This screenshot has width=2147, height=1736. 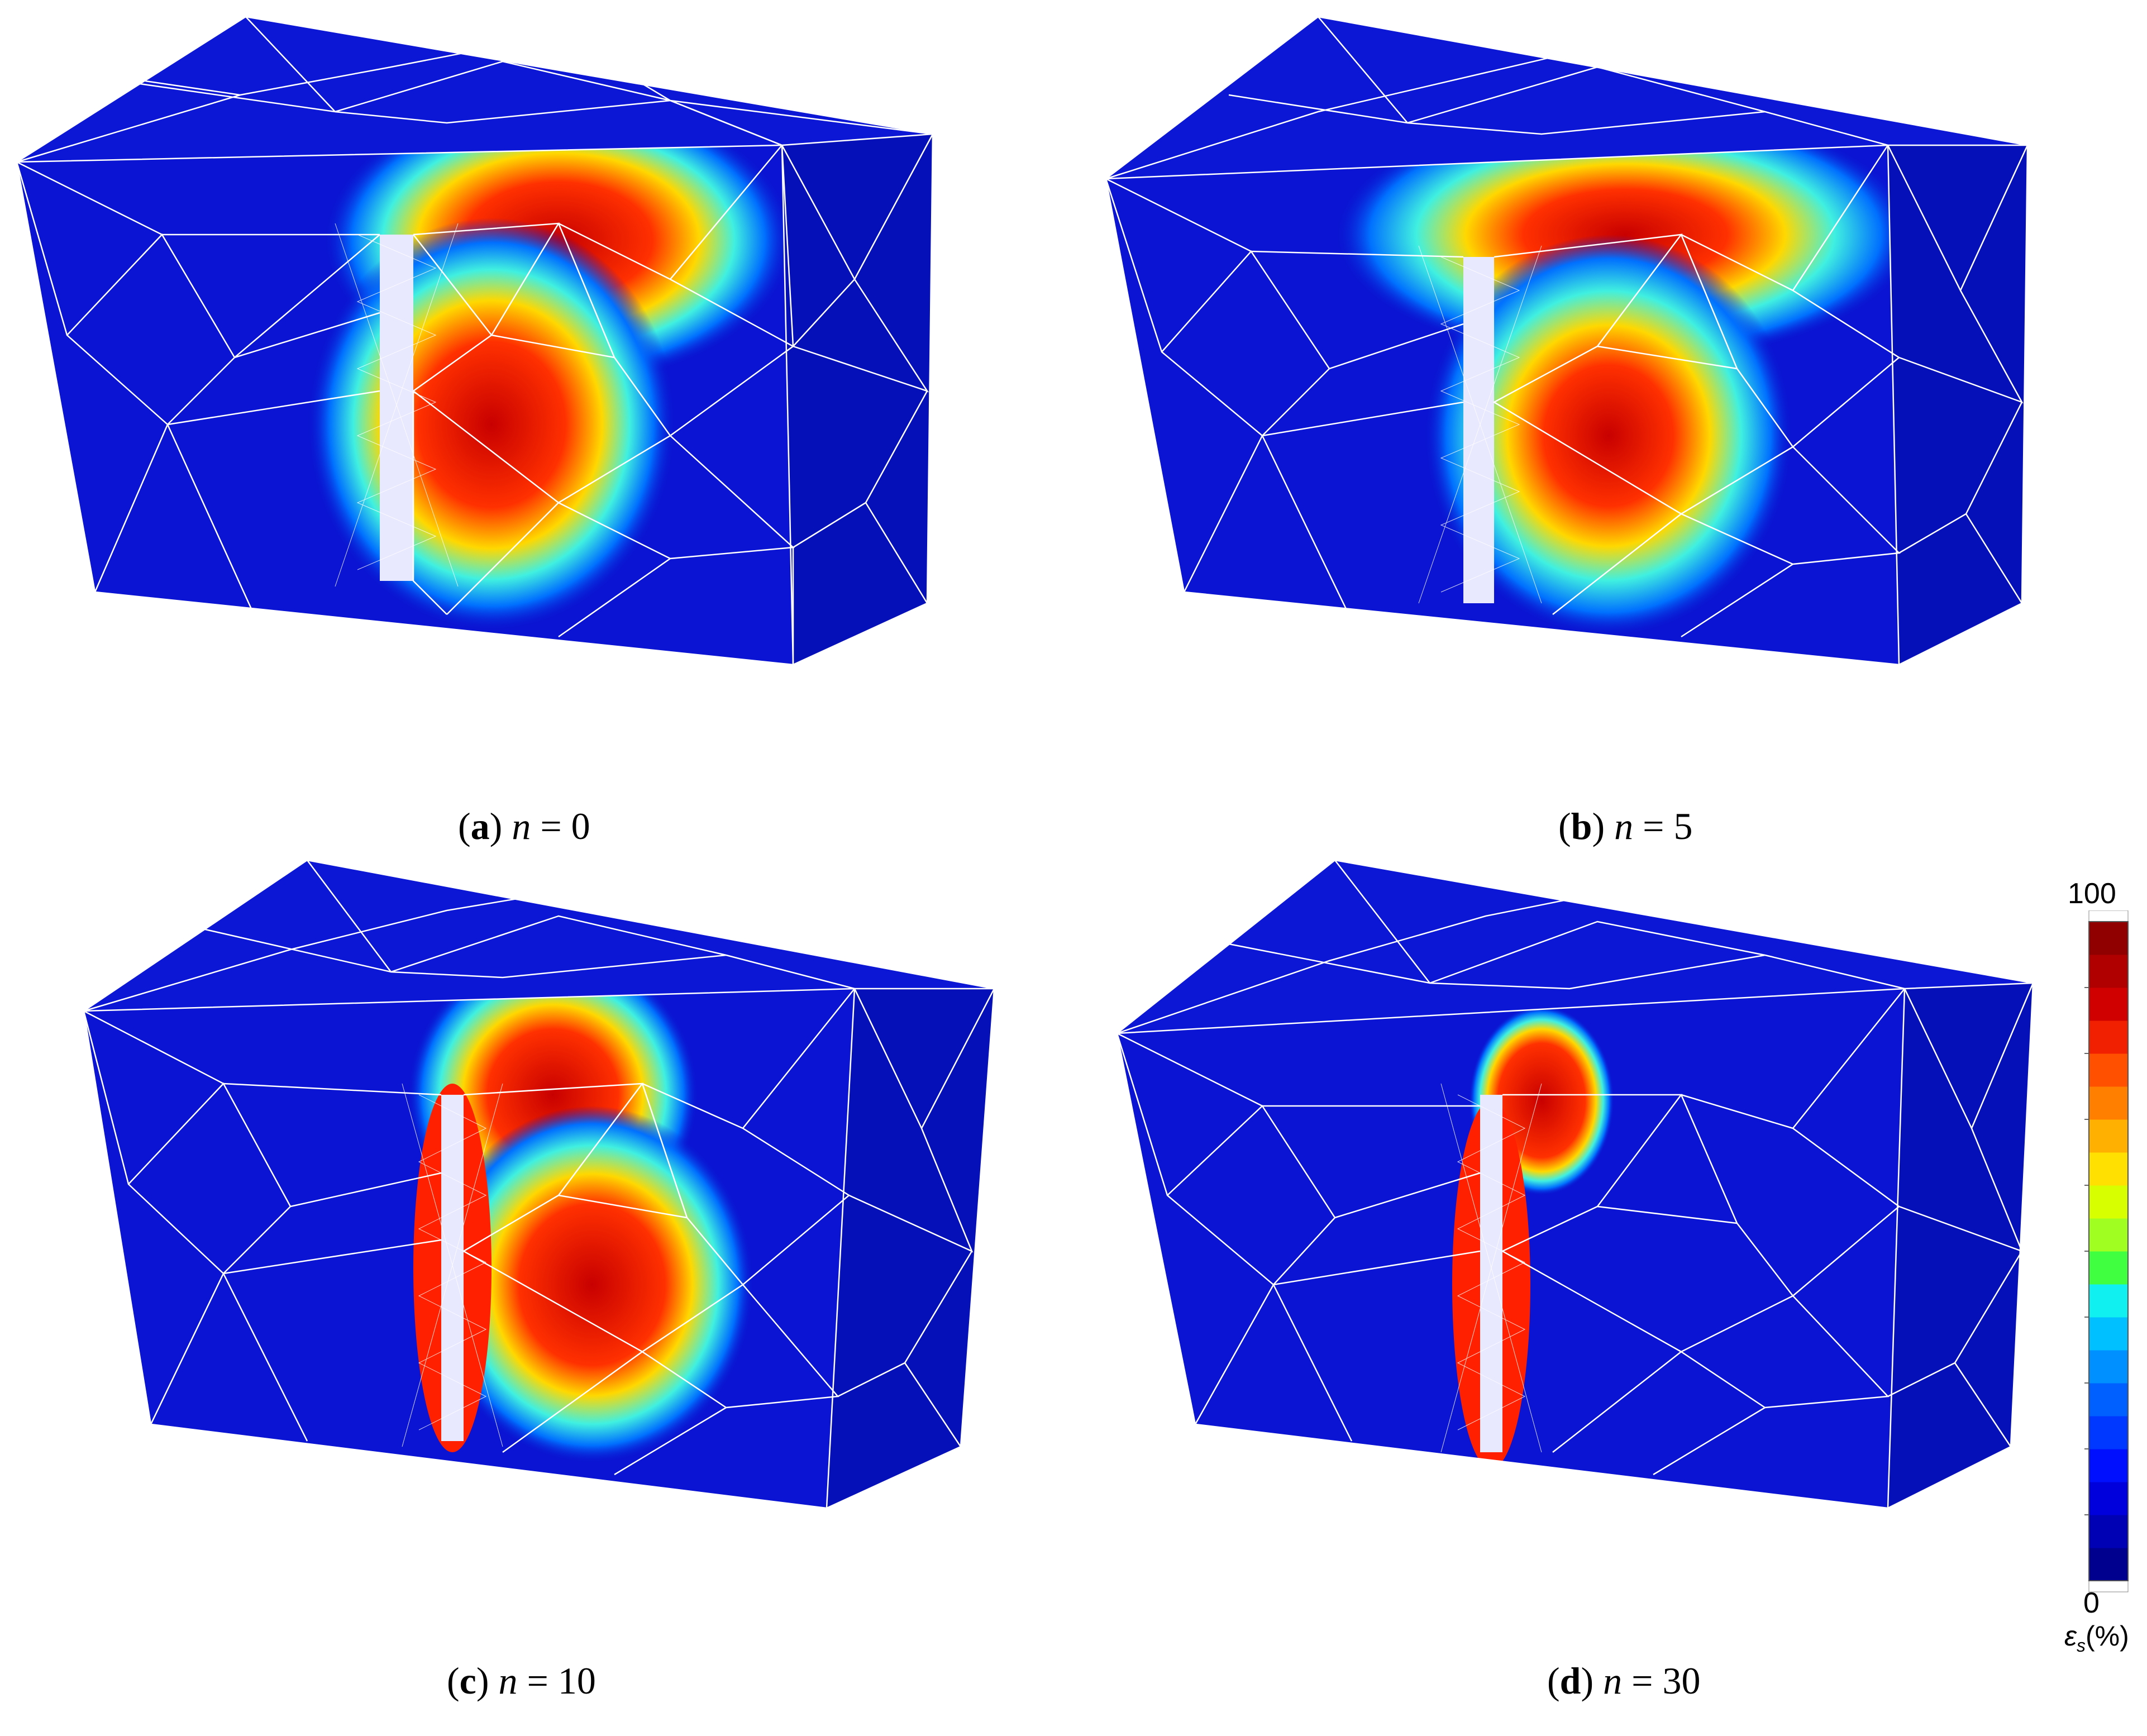 I want to click on colorbar-cap-top, so click(x=2108, y=916).